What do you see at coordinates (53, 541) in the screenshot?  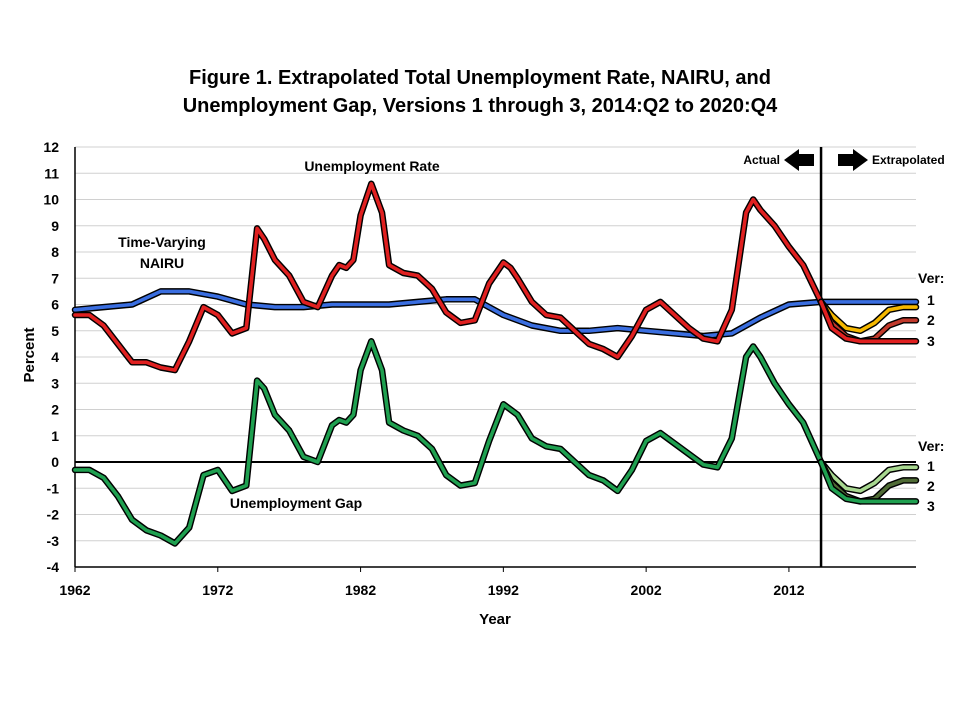 I see `y-tick-label: -3` at bounding box center [53, 541].